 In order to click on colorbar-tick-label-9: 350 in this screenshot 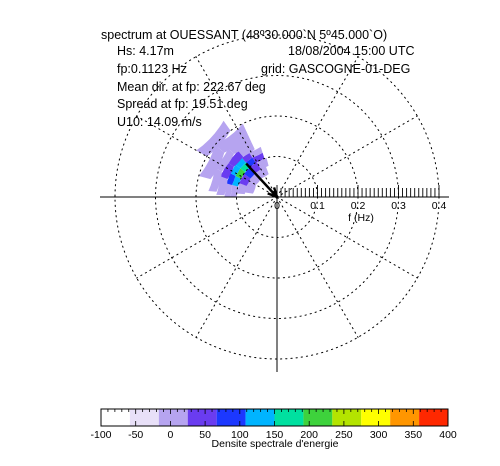, I will do `click(414, 435)`.